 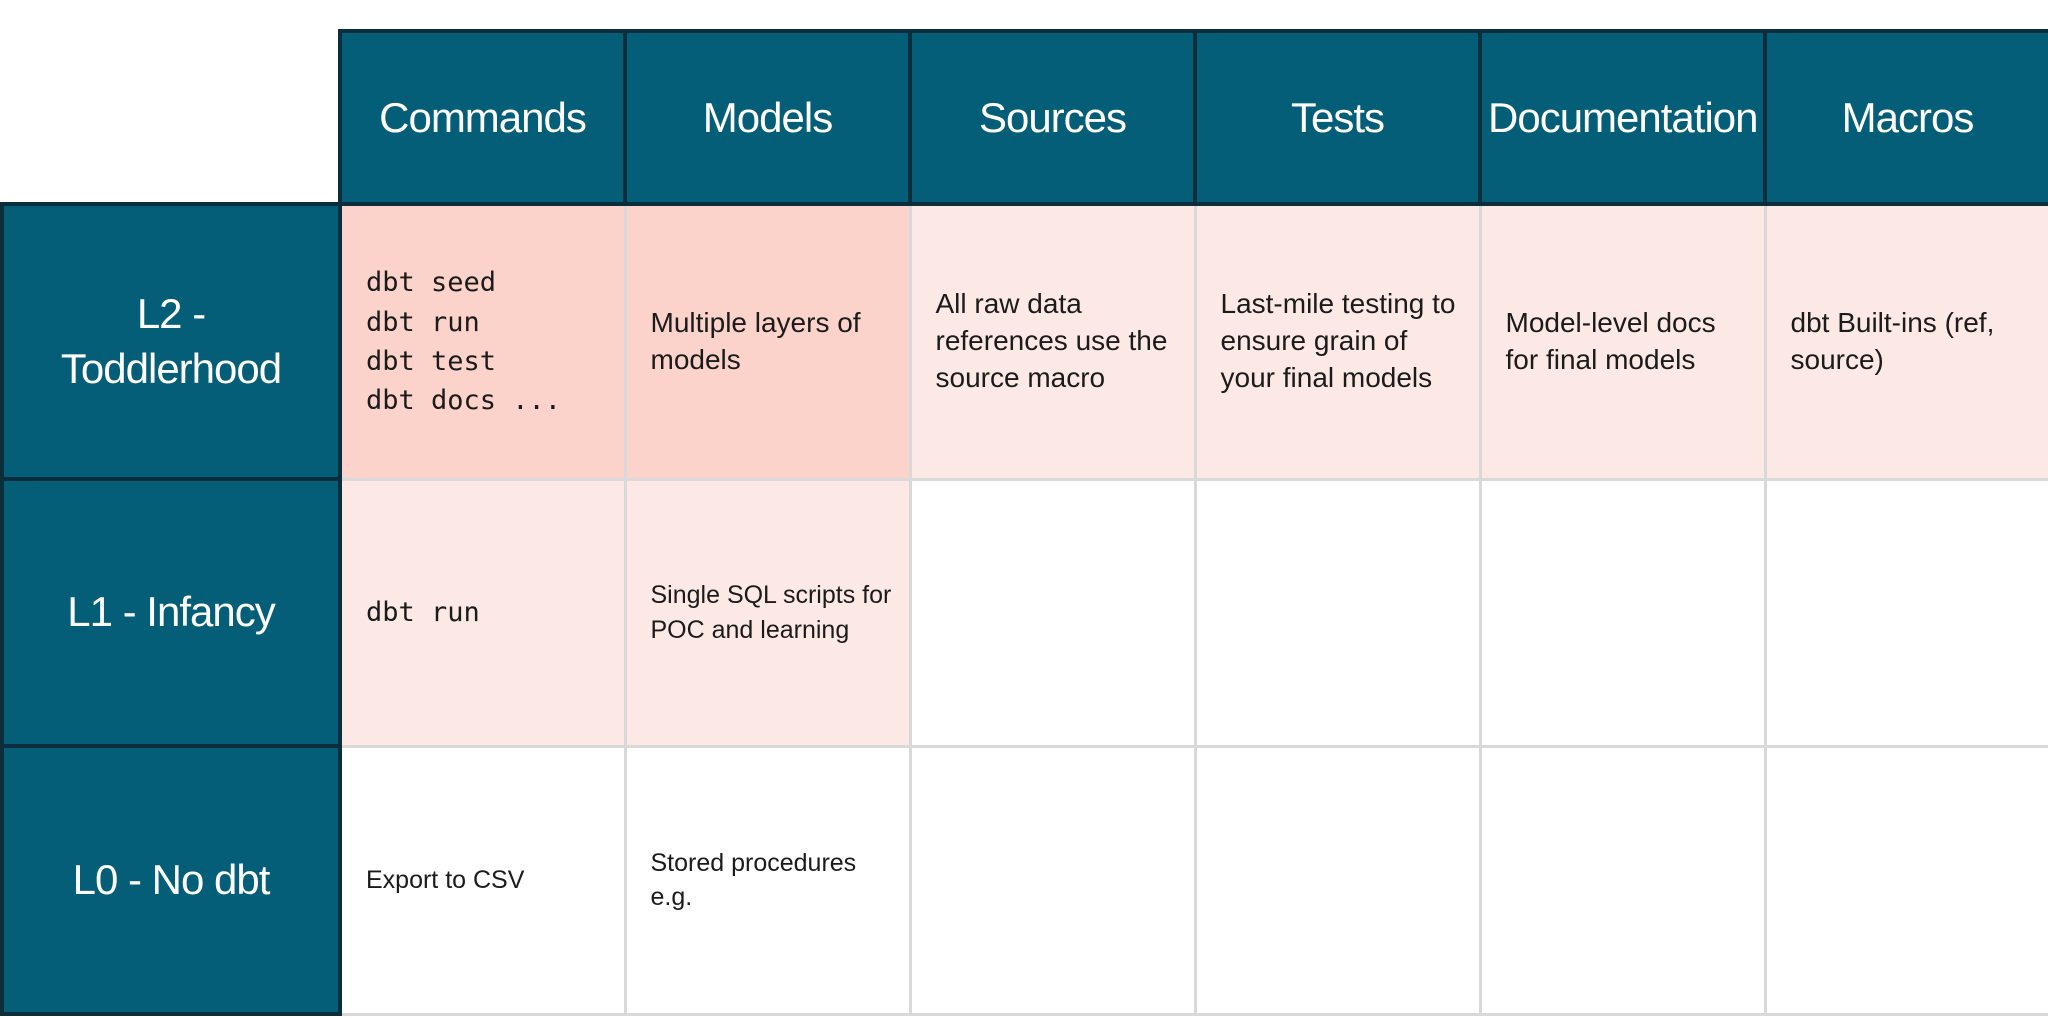 I want to click on cell-l0-models: Stored procedures e.g., so click(x=767, y=880).